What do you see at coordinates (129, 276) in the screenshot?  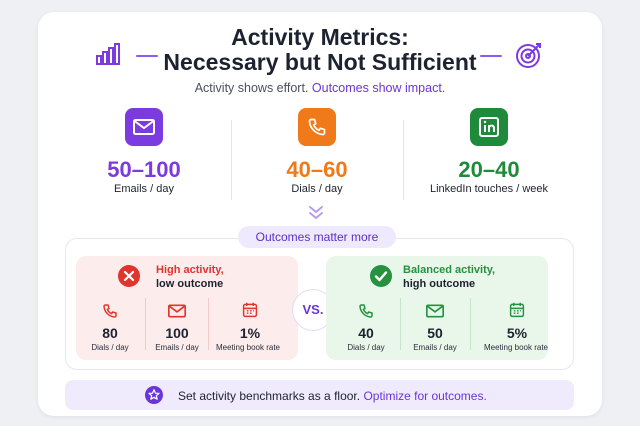 I see `x-circle-icon` at bounding box center [129, 276].